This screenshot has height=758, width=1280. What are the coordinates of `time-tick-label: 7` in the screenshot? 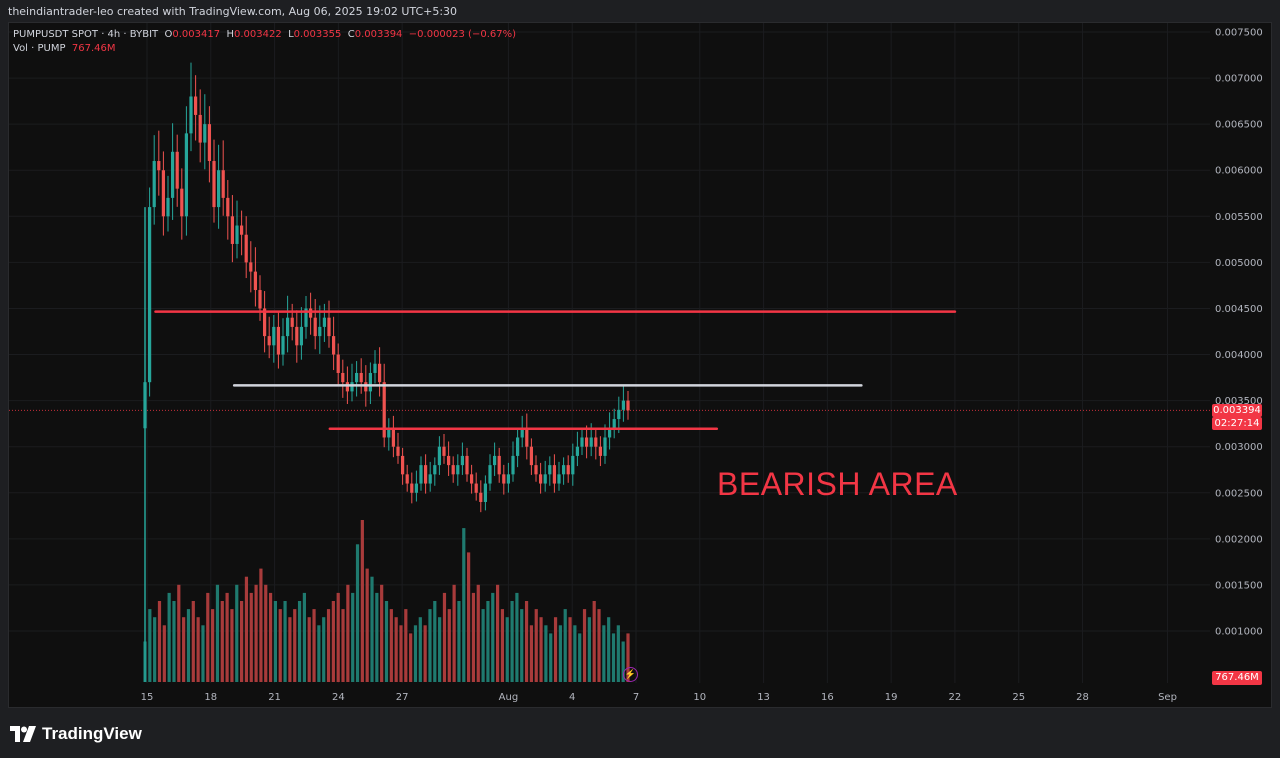 It's located at (636, 697).